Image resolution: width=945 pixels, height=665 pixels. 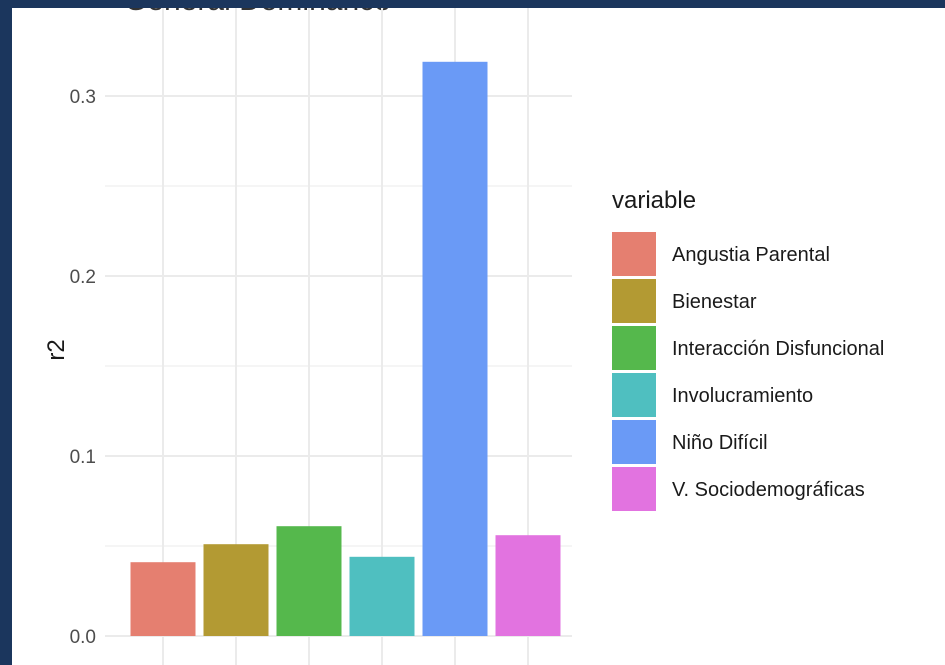 I want to click on legend-label: Angustia Parental, so click(x=751, y=255).